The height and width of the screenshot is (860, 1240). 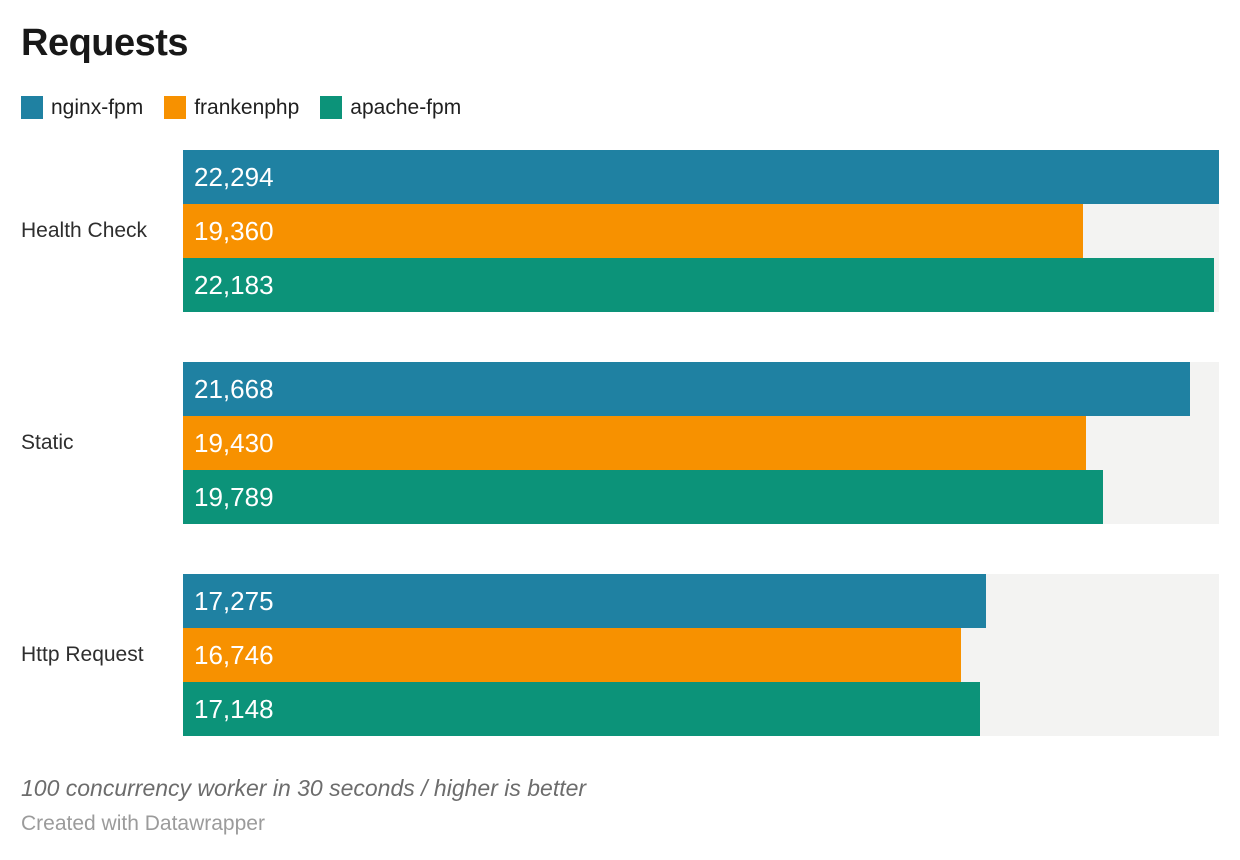 I want to click on value-label: 17,275, so click(x=234, y=600).